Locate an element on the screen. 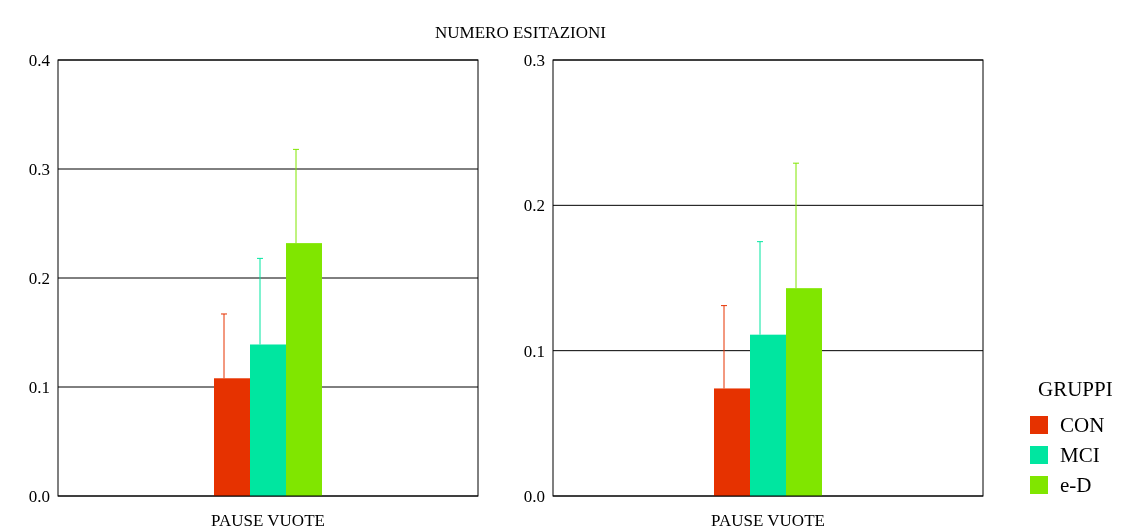  legend-label: CON is located at coordinates (1082, 425).